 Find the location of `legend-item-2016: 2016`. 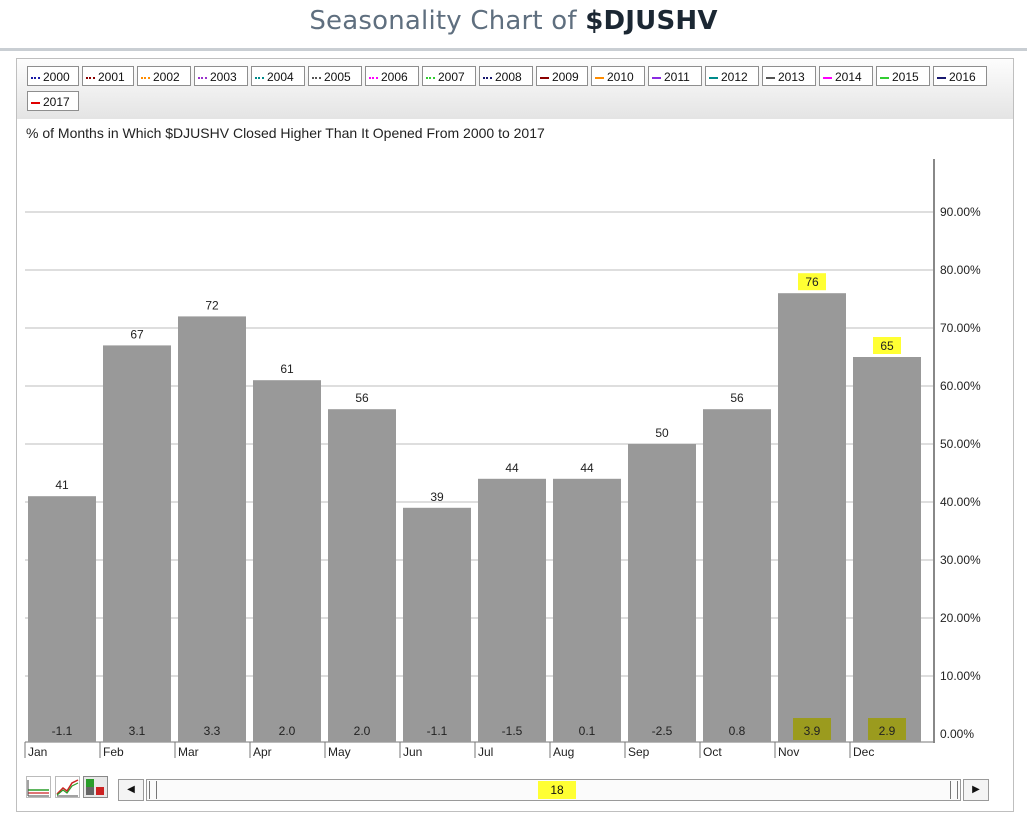

legend-item-2016: 2016 is located at coordinates (960, 76).